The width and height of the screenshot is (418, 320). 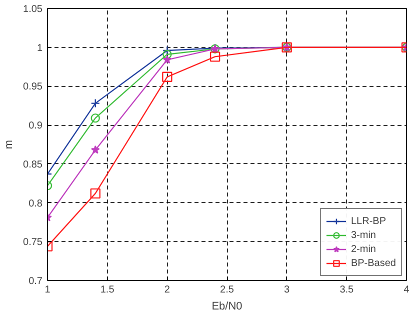 What do you see at coordinates (33, 242) in the screenshot?
I see `y-tick-label: 0.75` at bounding box center [33, 242].